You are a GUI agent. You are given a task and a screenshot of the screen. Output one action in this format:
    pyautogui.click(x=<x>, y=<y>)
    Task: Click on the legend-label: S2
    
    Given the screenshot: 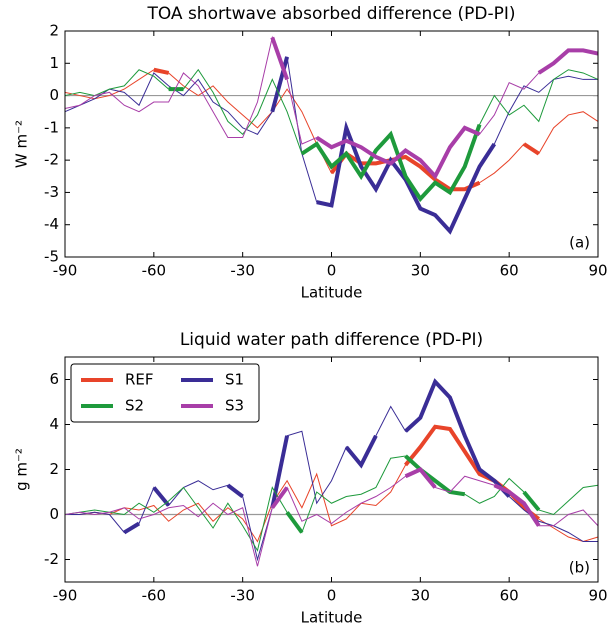 What is the action you would take?
    pyautogui.click(x=134, y=406)
    